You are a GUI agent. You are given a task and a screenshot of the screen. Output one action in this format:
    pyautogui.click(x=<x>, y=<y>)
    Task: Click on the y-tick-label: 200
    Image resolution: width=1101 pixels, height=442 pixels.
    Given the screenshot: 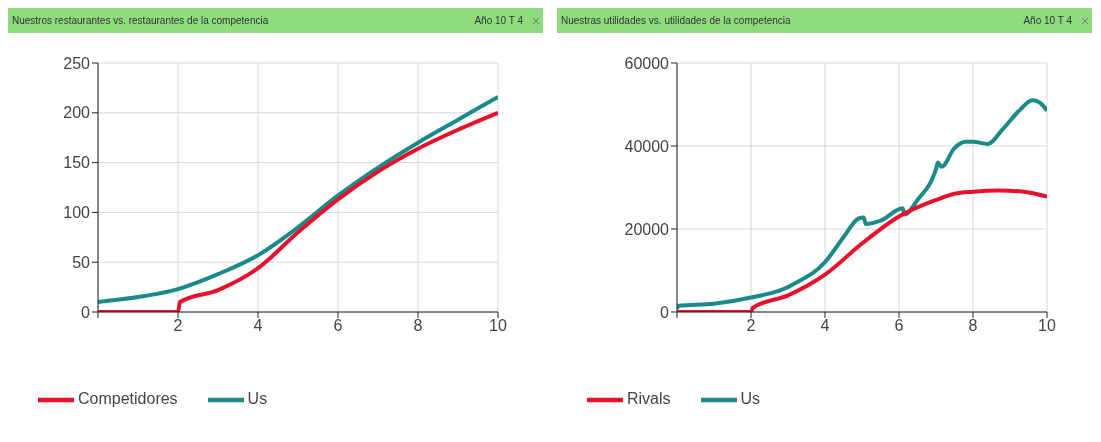 What is the action you would take?
    pyautogui.click(x=77, y=113)
    